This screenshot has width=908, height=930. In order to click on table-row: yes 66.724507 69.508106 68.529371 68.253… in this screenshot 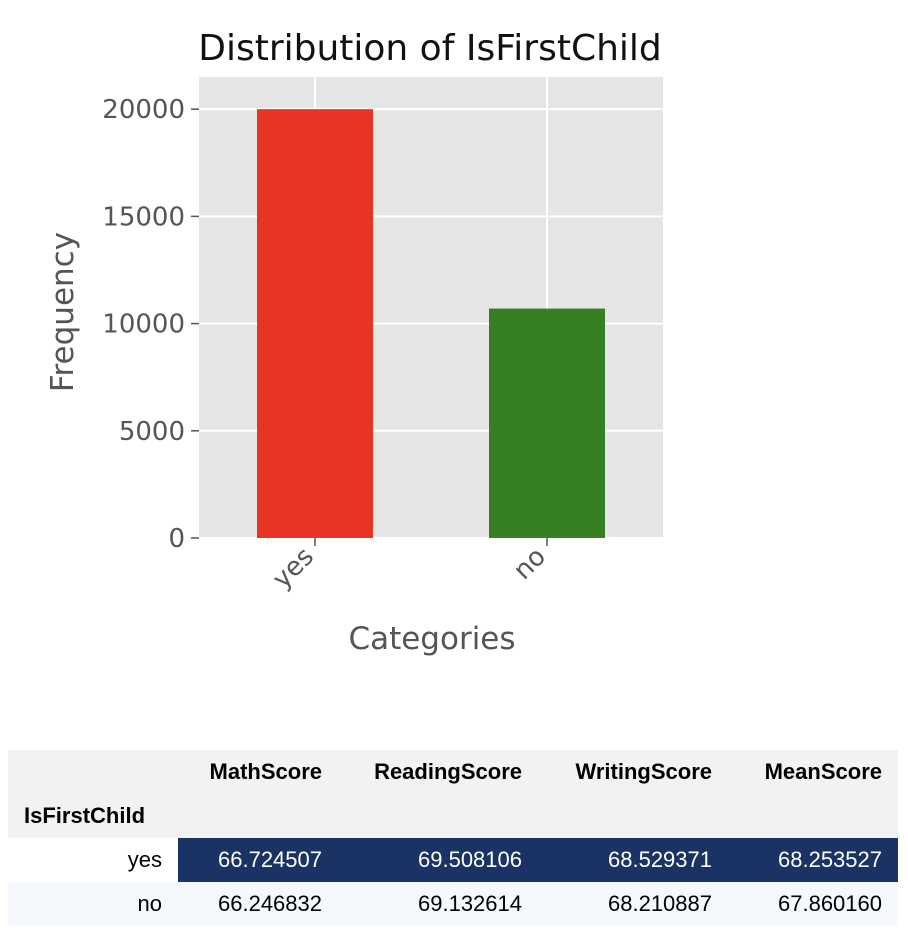, I will do `click(453, 860)`.